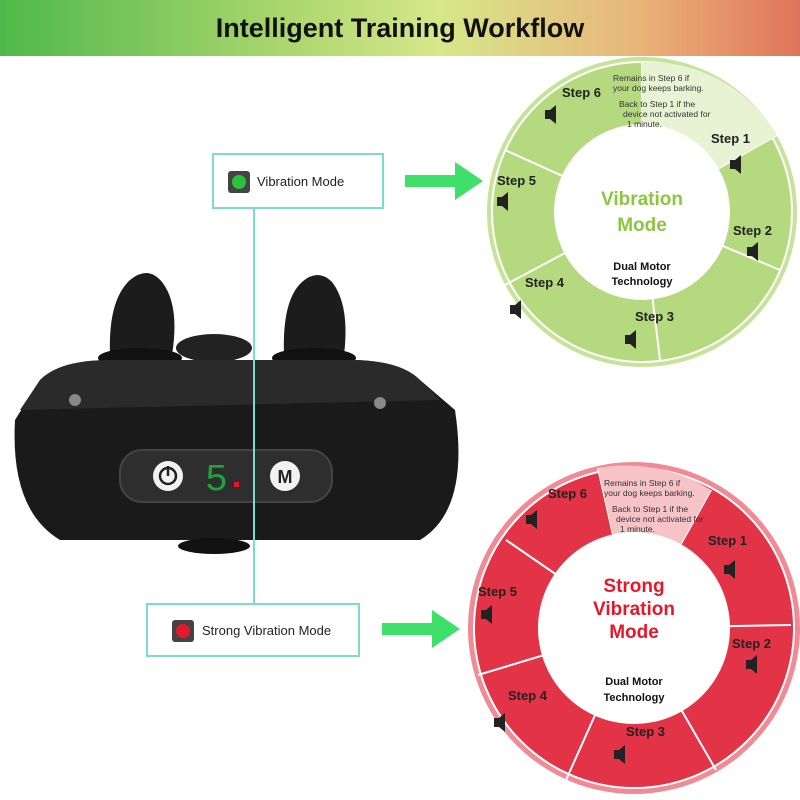 The width and height of the screenshot is (800, 800). I want to click on svg-text: Strong, so click(633, 586).